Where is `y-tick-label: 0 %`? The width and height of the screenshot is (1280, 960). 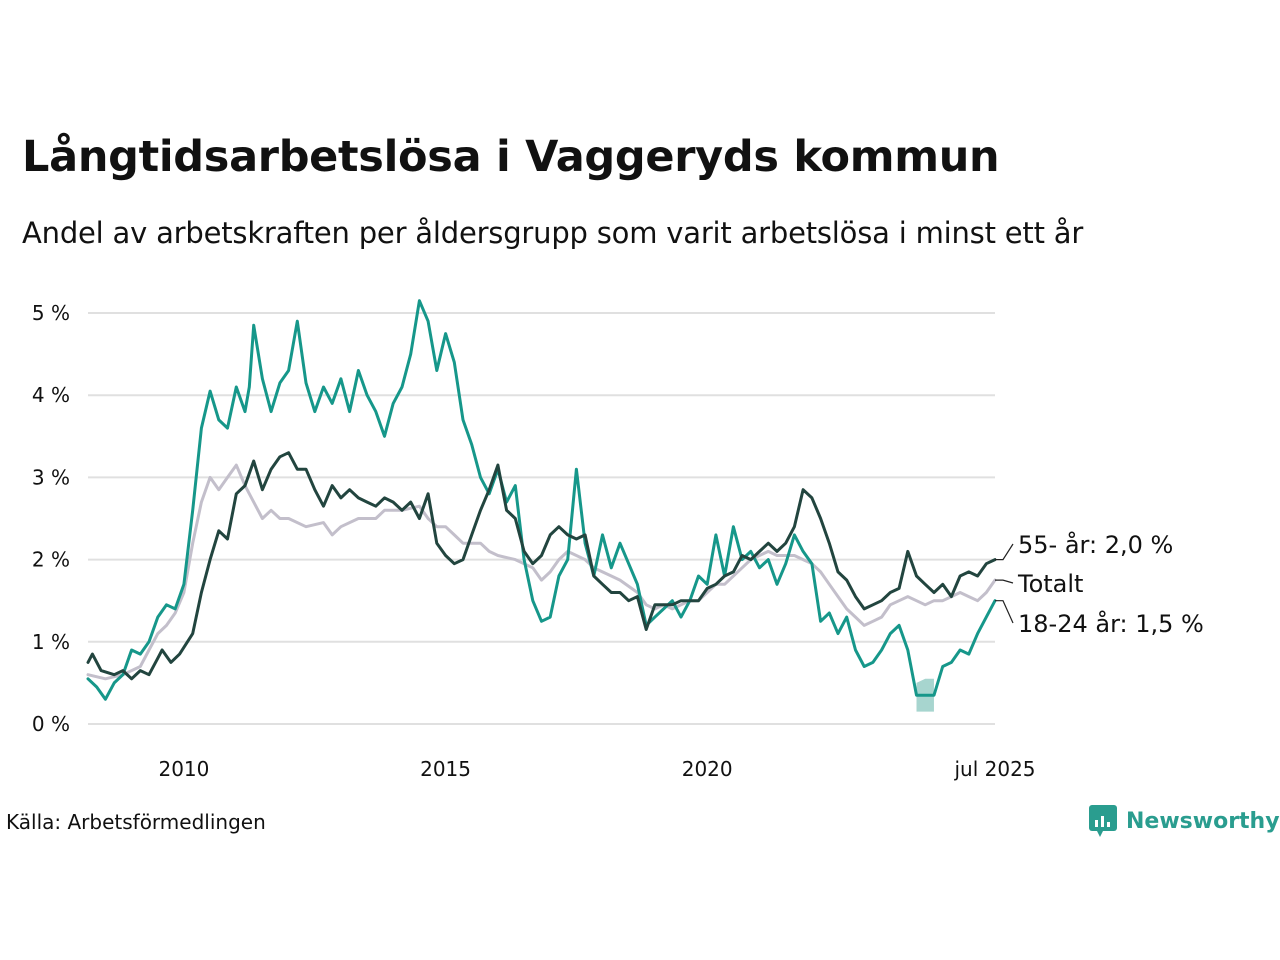 y-tick-label: 0 % is located at coordinates (51, 724).